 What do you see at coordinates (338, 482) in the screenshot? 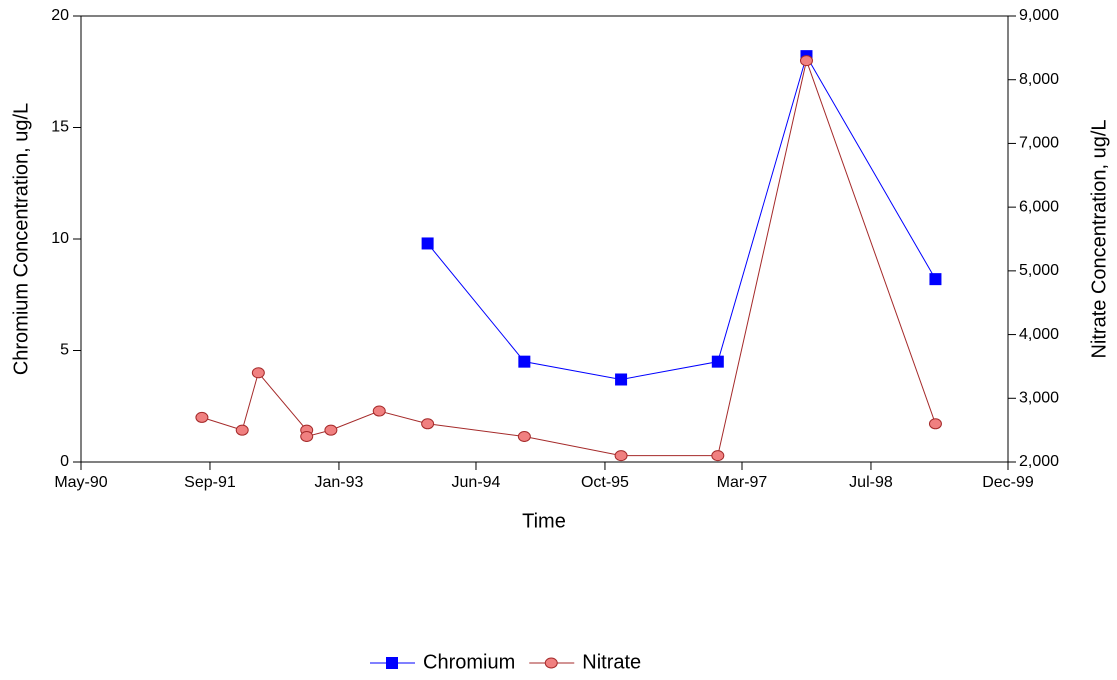
I see `x-tick-label: Jan-93` at bounding box center [338, 482].